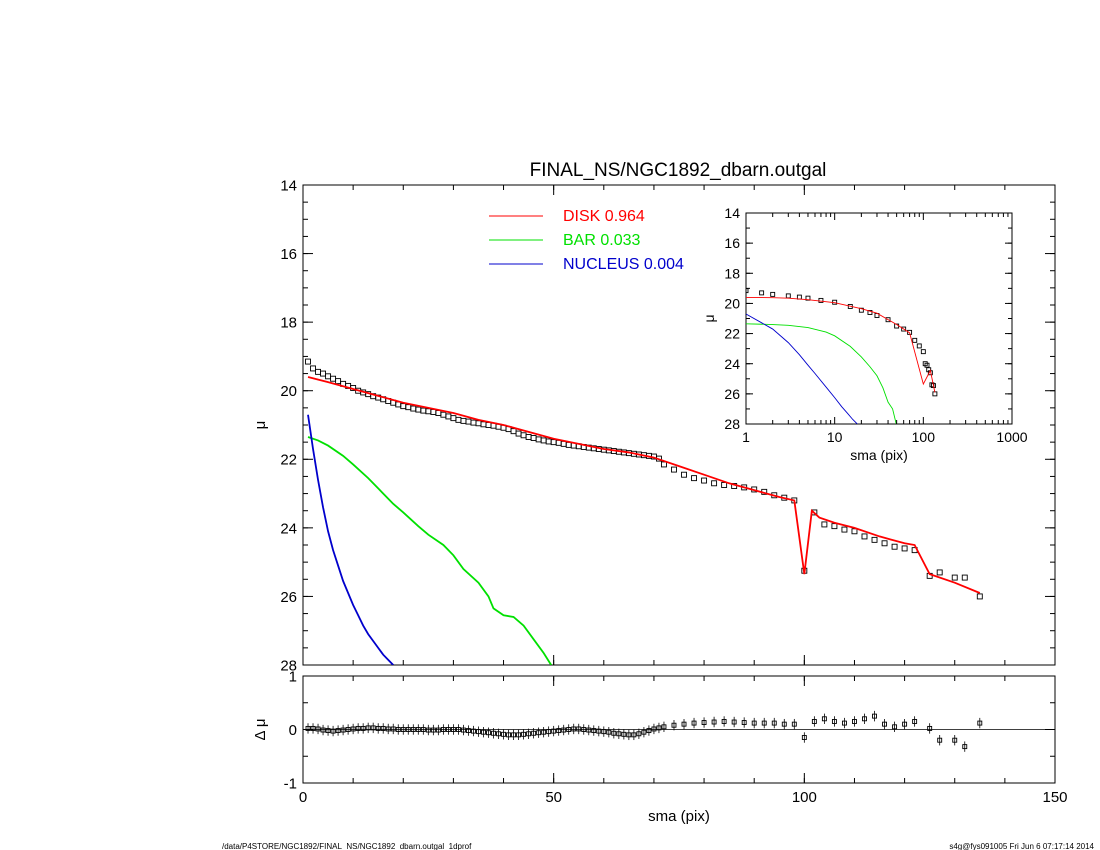  I want to click on x-tick-label: 1000, so click(1011, 437).